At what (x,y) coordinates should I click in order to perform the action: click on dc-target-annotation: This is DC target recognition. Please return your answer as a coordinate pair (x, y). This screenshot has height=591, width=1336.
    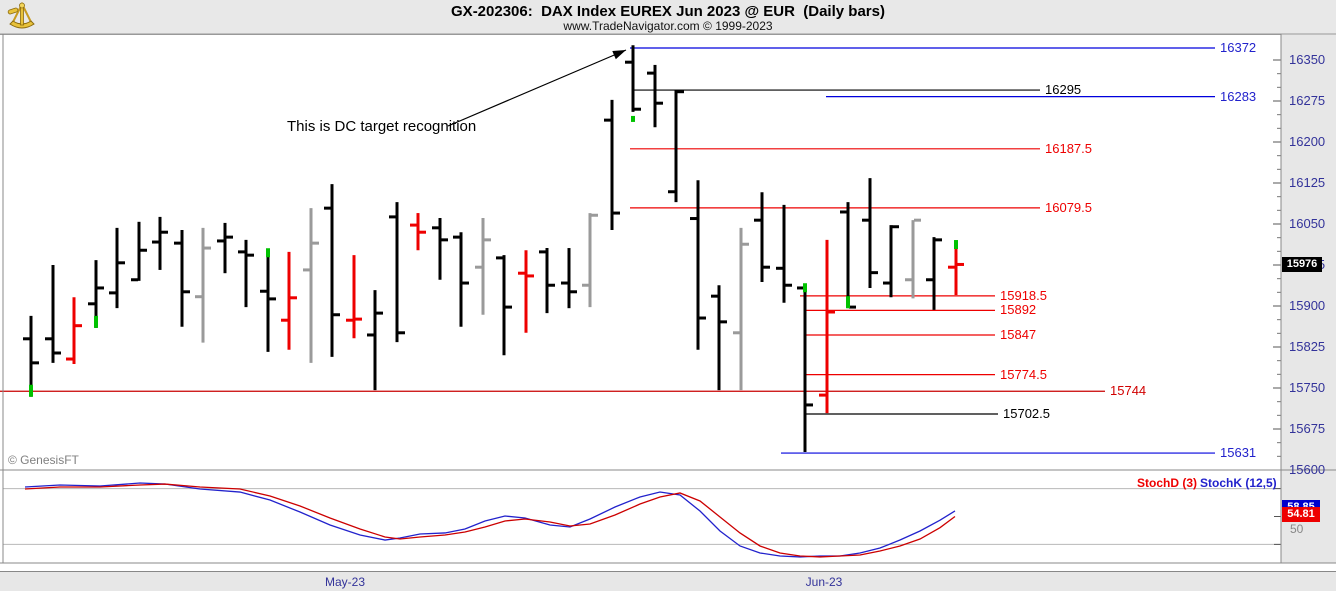
    Looking at the image, I should click on (382, 126).